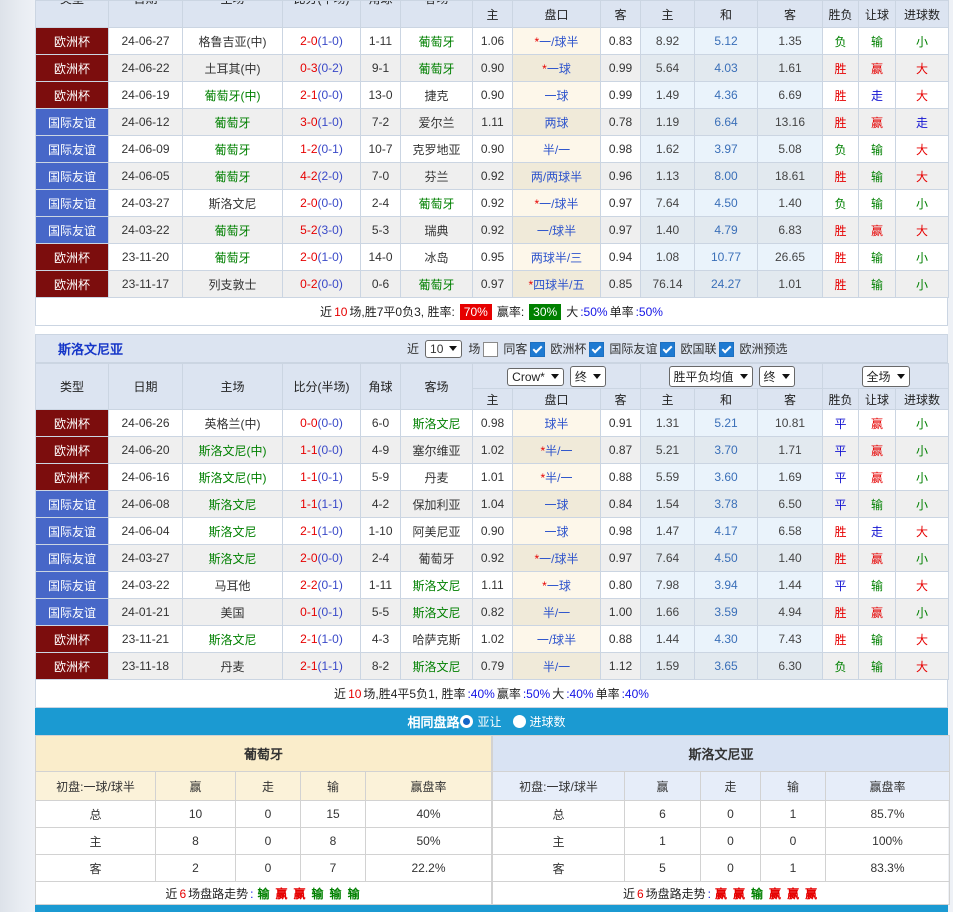  I want to click on europe-draw-odds-cell: 4.30, so click(726, 639).